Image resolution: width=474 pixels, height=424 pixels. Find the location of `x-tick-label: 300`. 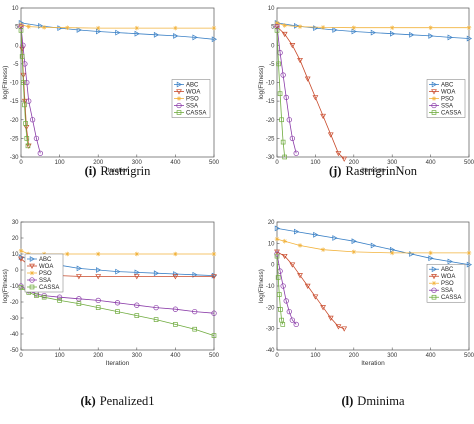

x-tick-label: 300 is located at coordinates (392, 163).